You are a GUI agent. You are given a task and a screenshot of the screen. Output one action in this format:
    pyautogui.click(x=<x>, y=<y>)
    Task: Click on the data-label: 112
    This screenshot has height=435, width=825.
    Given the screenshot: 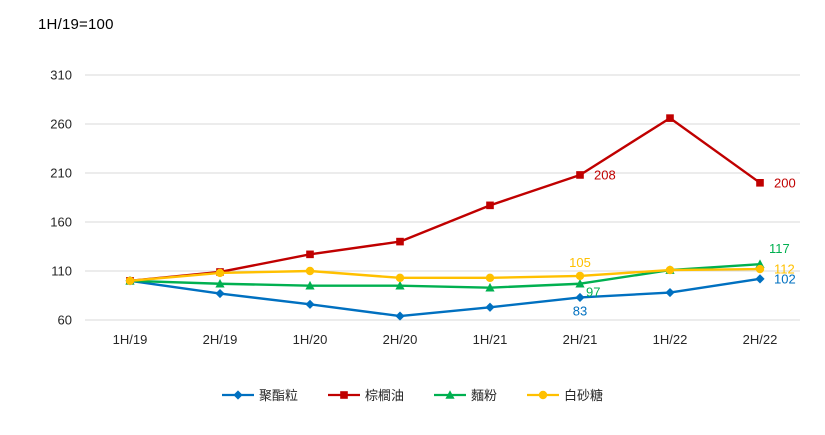 What is the action you would take?
    pyautogui.click(x=784, y=269)
    